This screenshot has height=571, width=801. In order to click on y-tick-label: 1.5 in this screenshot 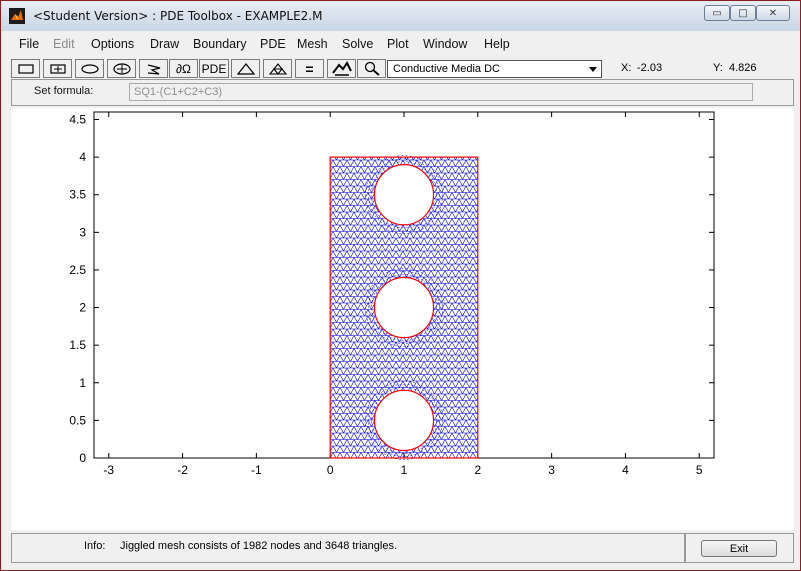, I will do `click(77, 345)`.